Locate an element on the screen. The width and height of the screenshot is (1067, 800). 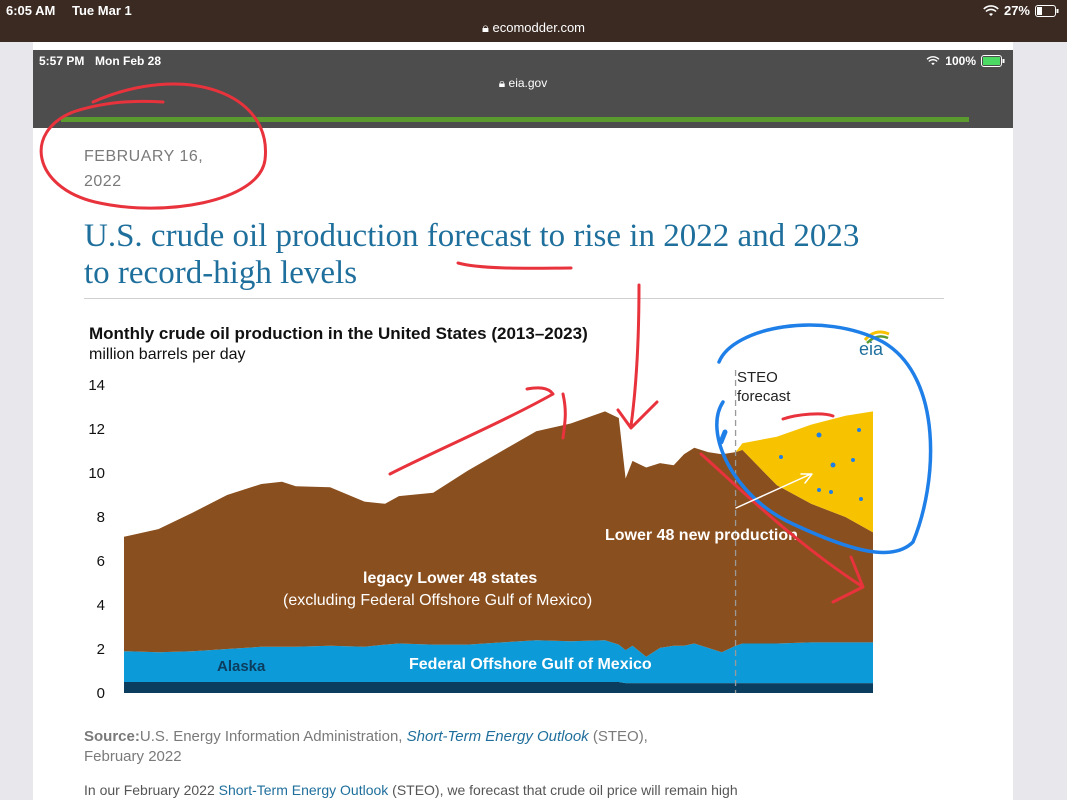
y-tick-label: 12 is located at coordinates (96, 429).